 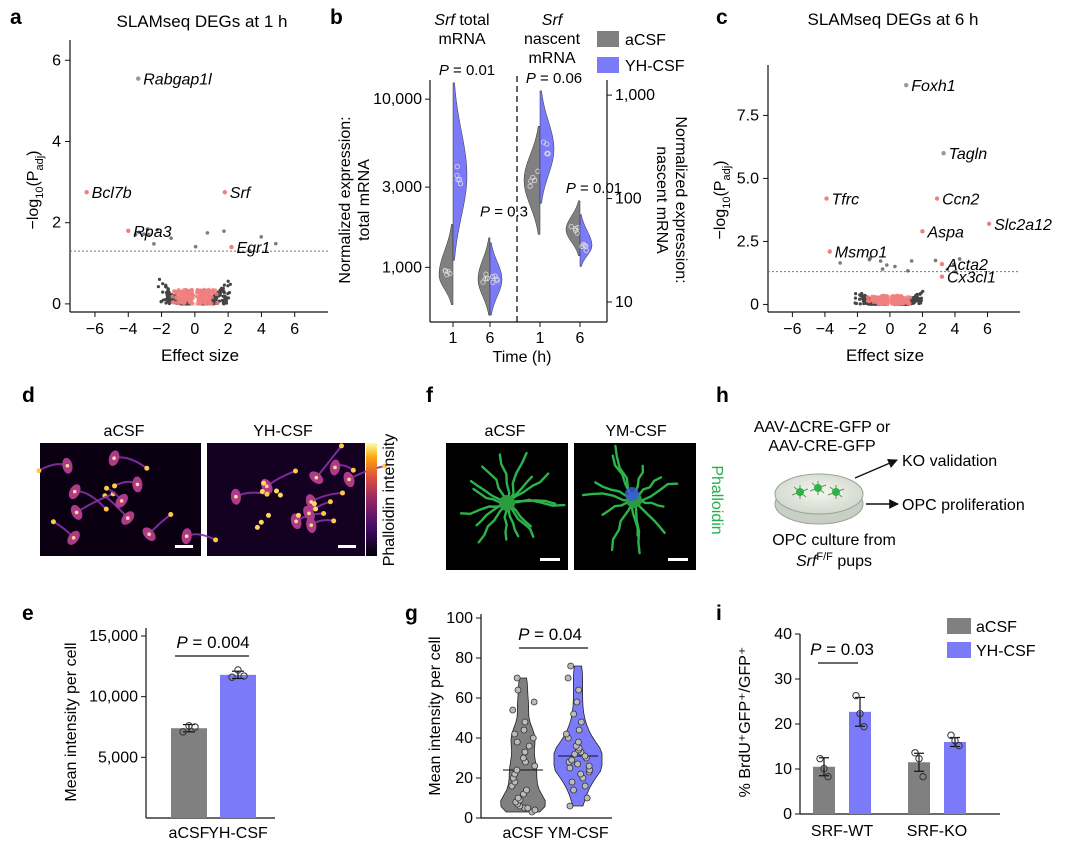 I want to click on y-tick-label: 10,000, so click(x=397, y=99).